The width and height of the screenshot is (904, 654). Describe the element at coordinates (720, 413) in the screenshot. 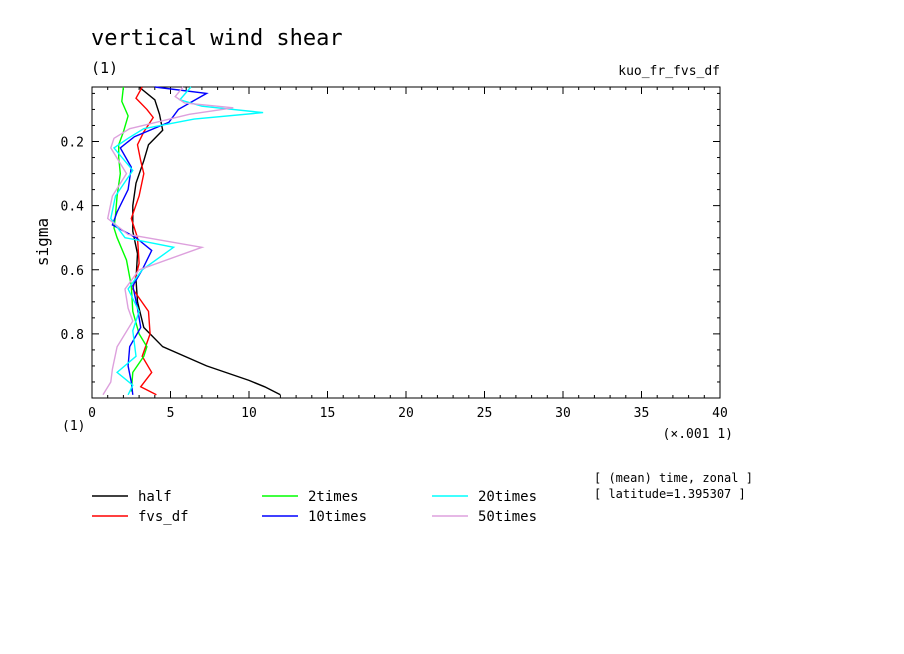

I see `x-tick-label: 40` at that location.